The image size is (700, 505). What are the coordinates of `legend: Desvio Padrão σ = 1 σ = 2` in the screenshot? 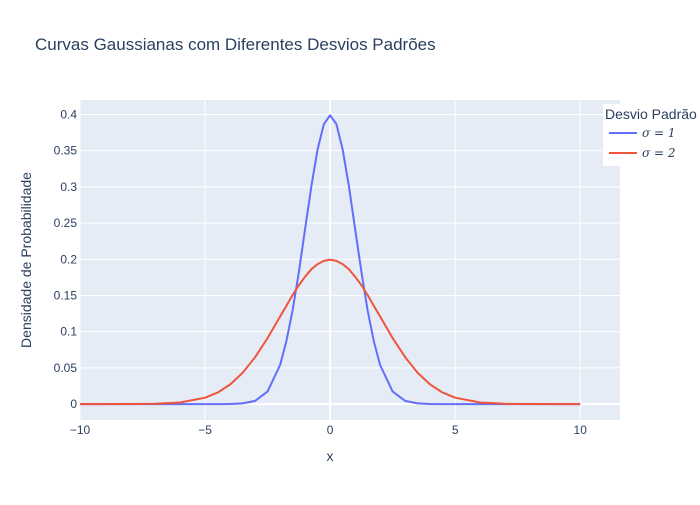 It's located at (651, 135).